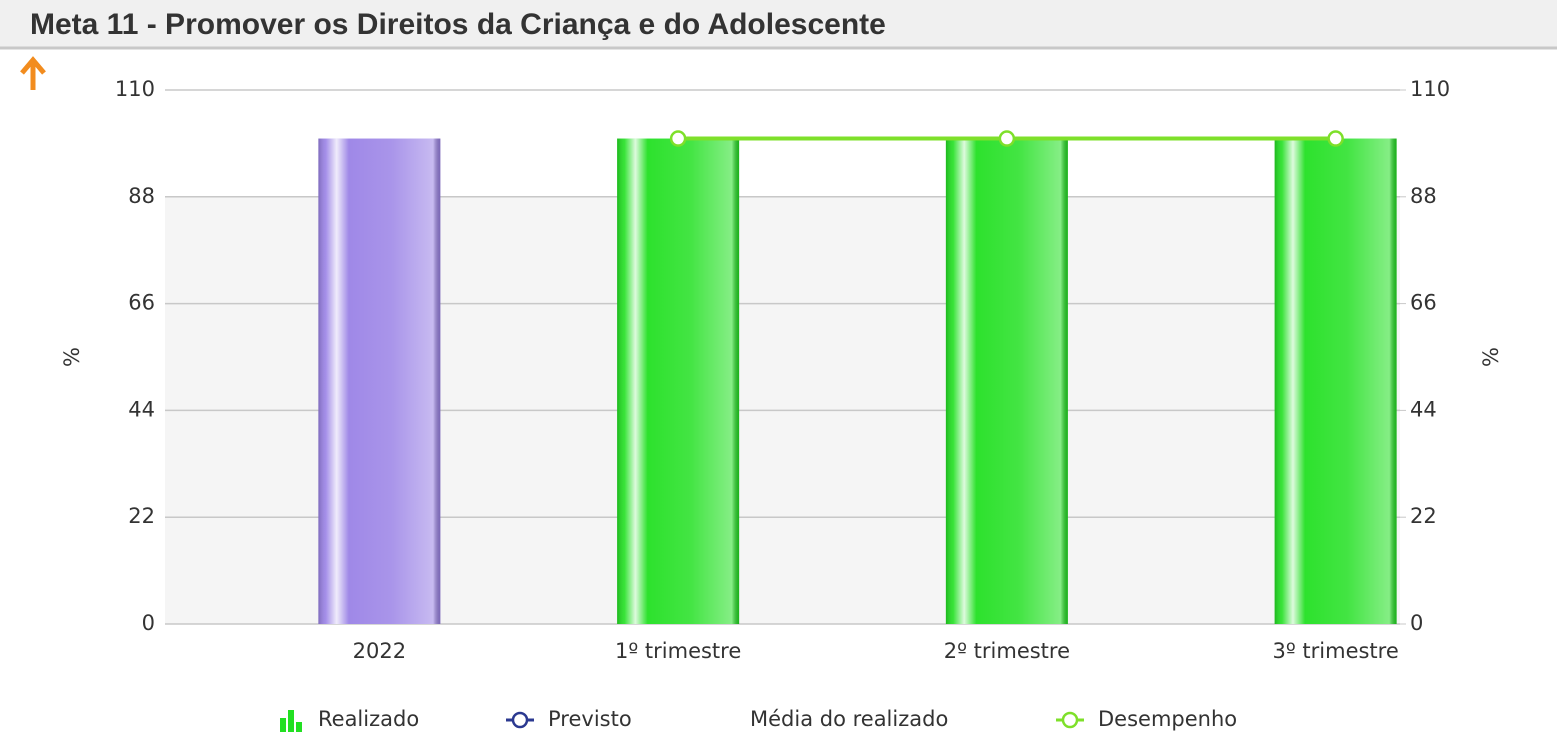 This screenshot has width=1557, height=735. Describe the element at coordinates (368, 719) in the screenshot. I see `legend-label: Realizado` at that location.